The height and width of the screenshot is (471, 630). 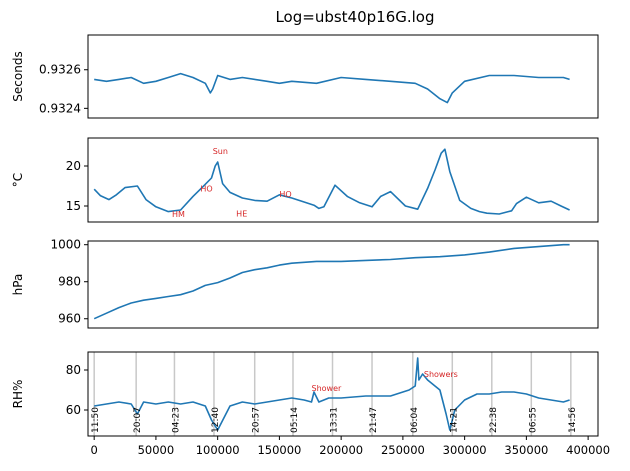 What do you see at coordinates (327, 388) in the screenshot?
I see `annotation-label: Shower` at bounding box center [327, 388].